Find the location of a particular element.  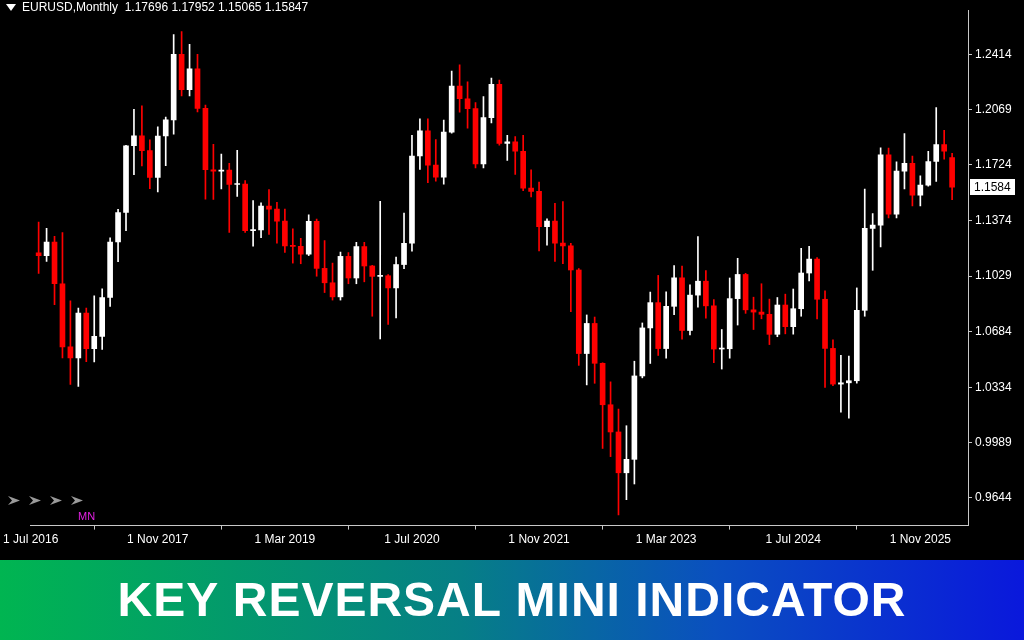

x-tick-label: 1 Mar 2023 is located at coordinates (666, 539).